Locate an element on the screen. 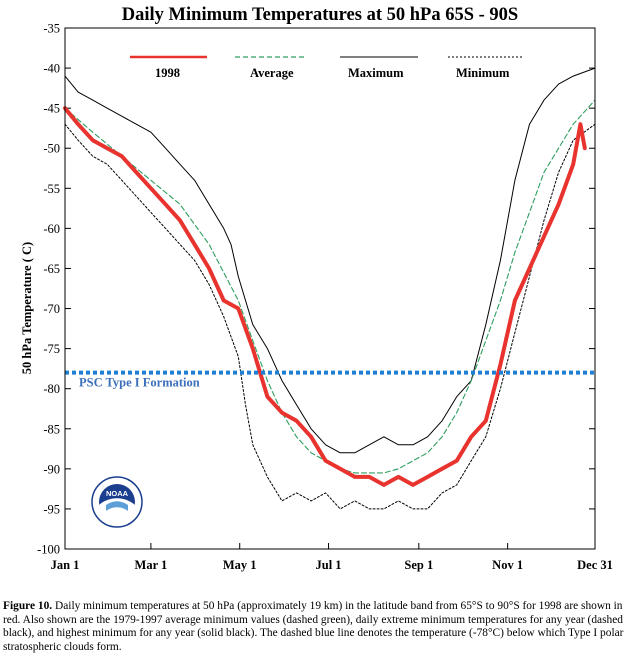  y-tick-label: -45 is located at coordinates (51, 109).